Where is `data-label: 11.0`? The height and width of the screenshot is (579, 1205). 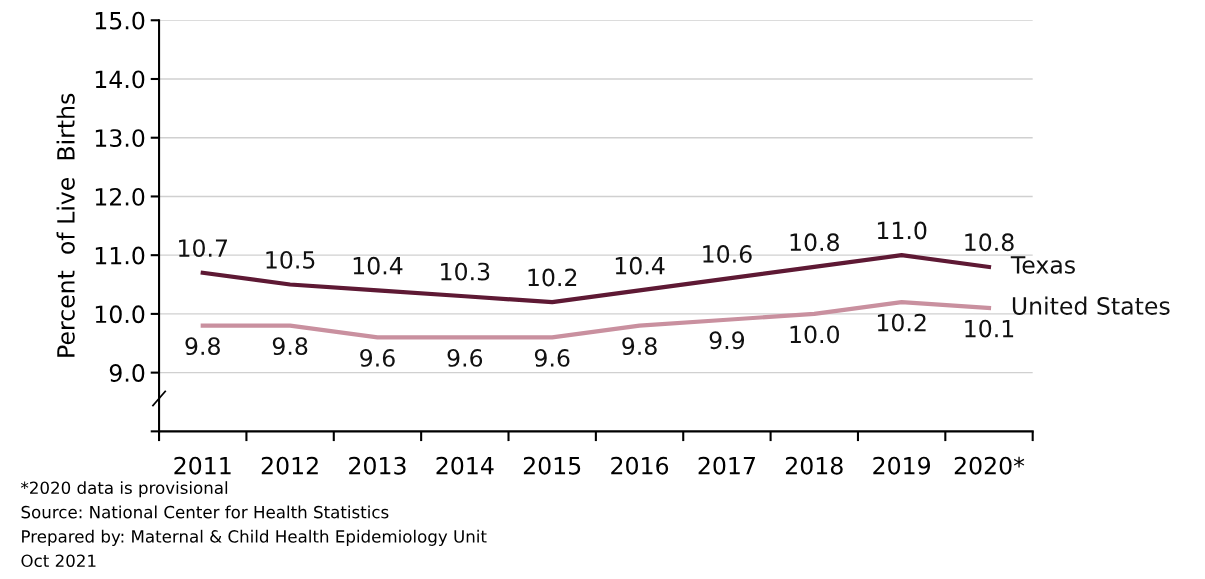
data-label: 11.0 is located at coordinates (902, 230).